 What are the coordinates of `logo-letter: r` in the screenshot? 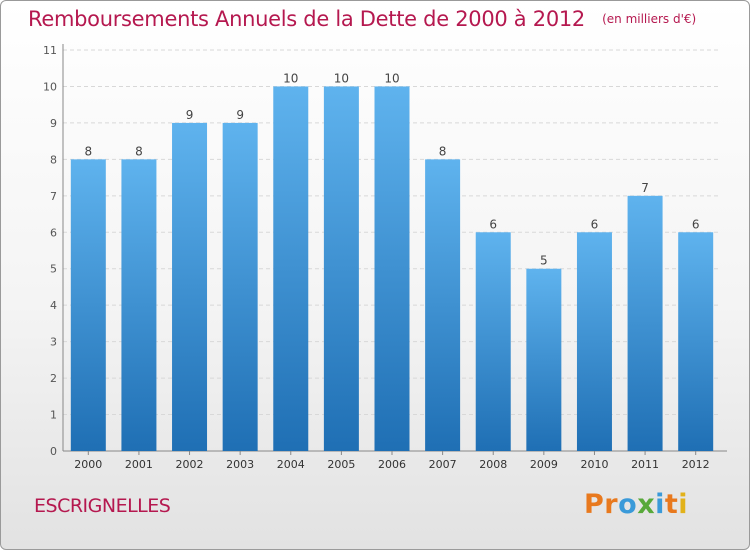 It's located at (611, 504).